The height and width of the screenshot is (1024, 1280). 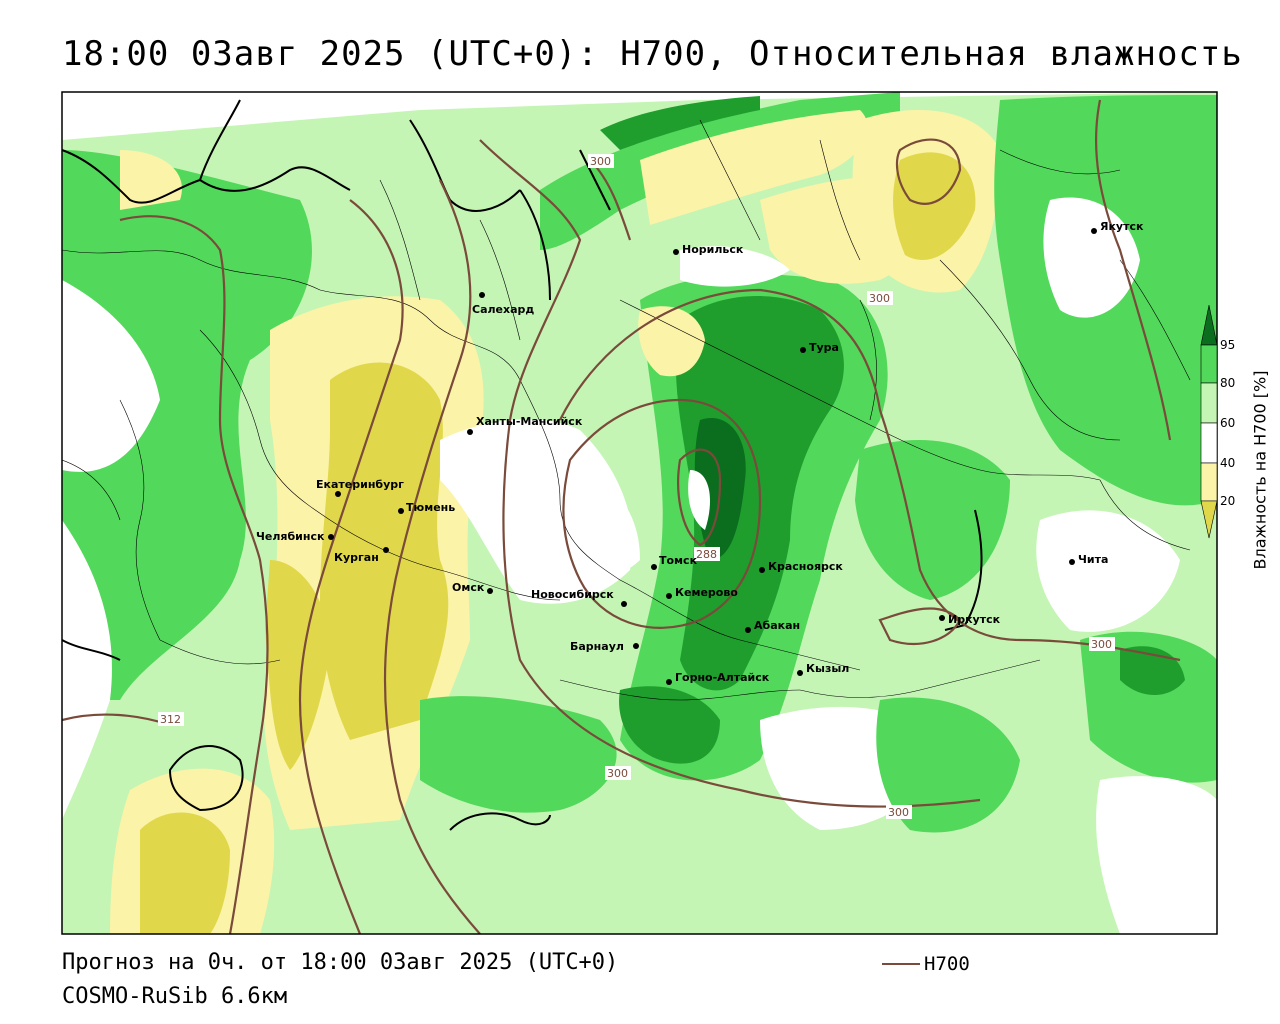 I want to click on city-salekhard: Салехард, so click(x=503, y=304).